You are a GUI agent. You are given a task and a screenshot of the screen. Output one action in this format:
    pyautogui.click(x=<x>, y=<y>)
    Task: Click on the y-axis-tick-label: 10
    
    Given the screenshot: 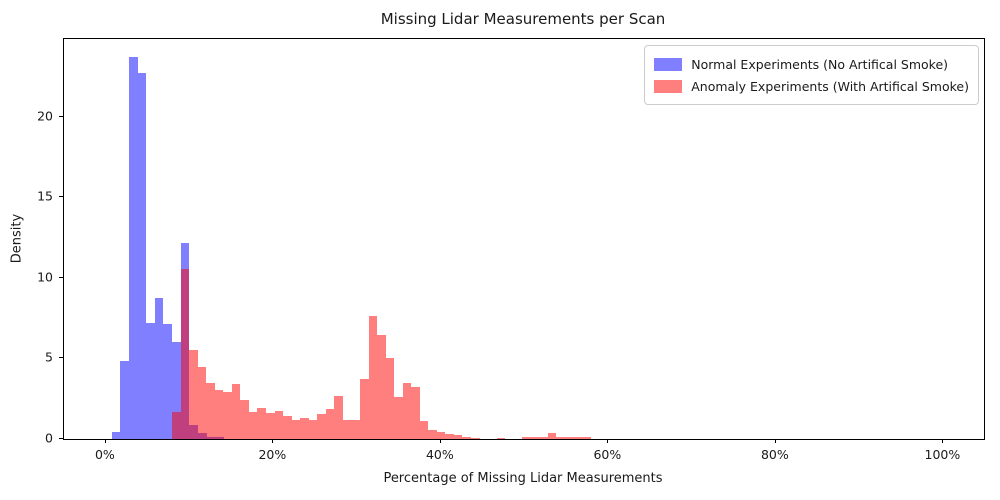 What is the action you would take?
    pyautogui.click(x=45, y=277)
    